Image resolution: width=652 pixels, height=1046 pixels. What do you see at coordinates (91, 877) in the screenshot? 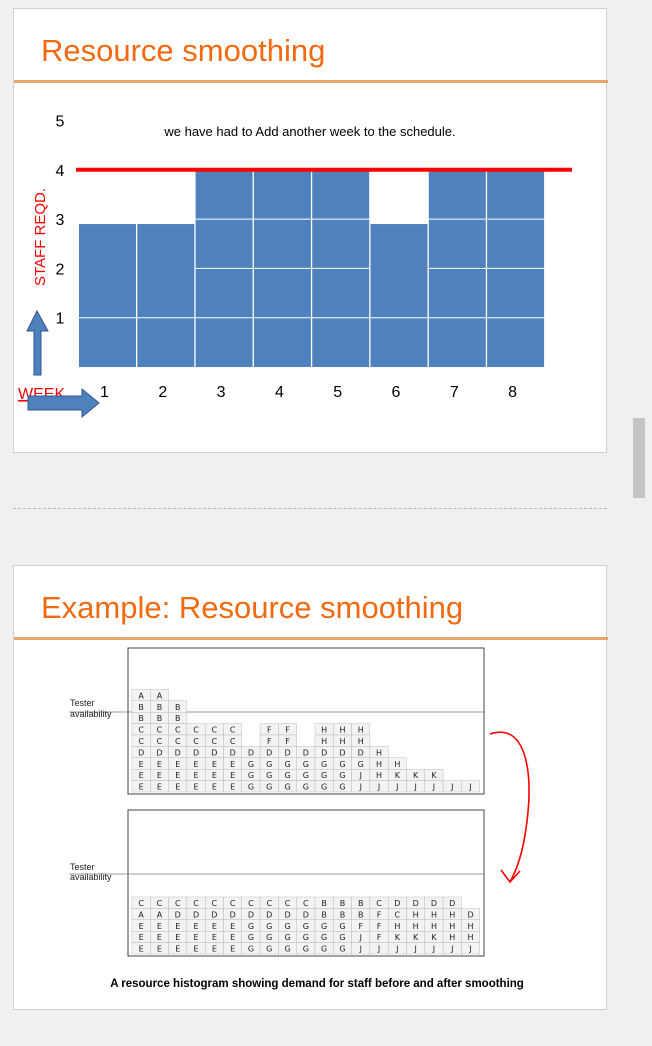
I see `after-label-line-2: availability` at bounding box center [91, 877].